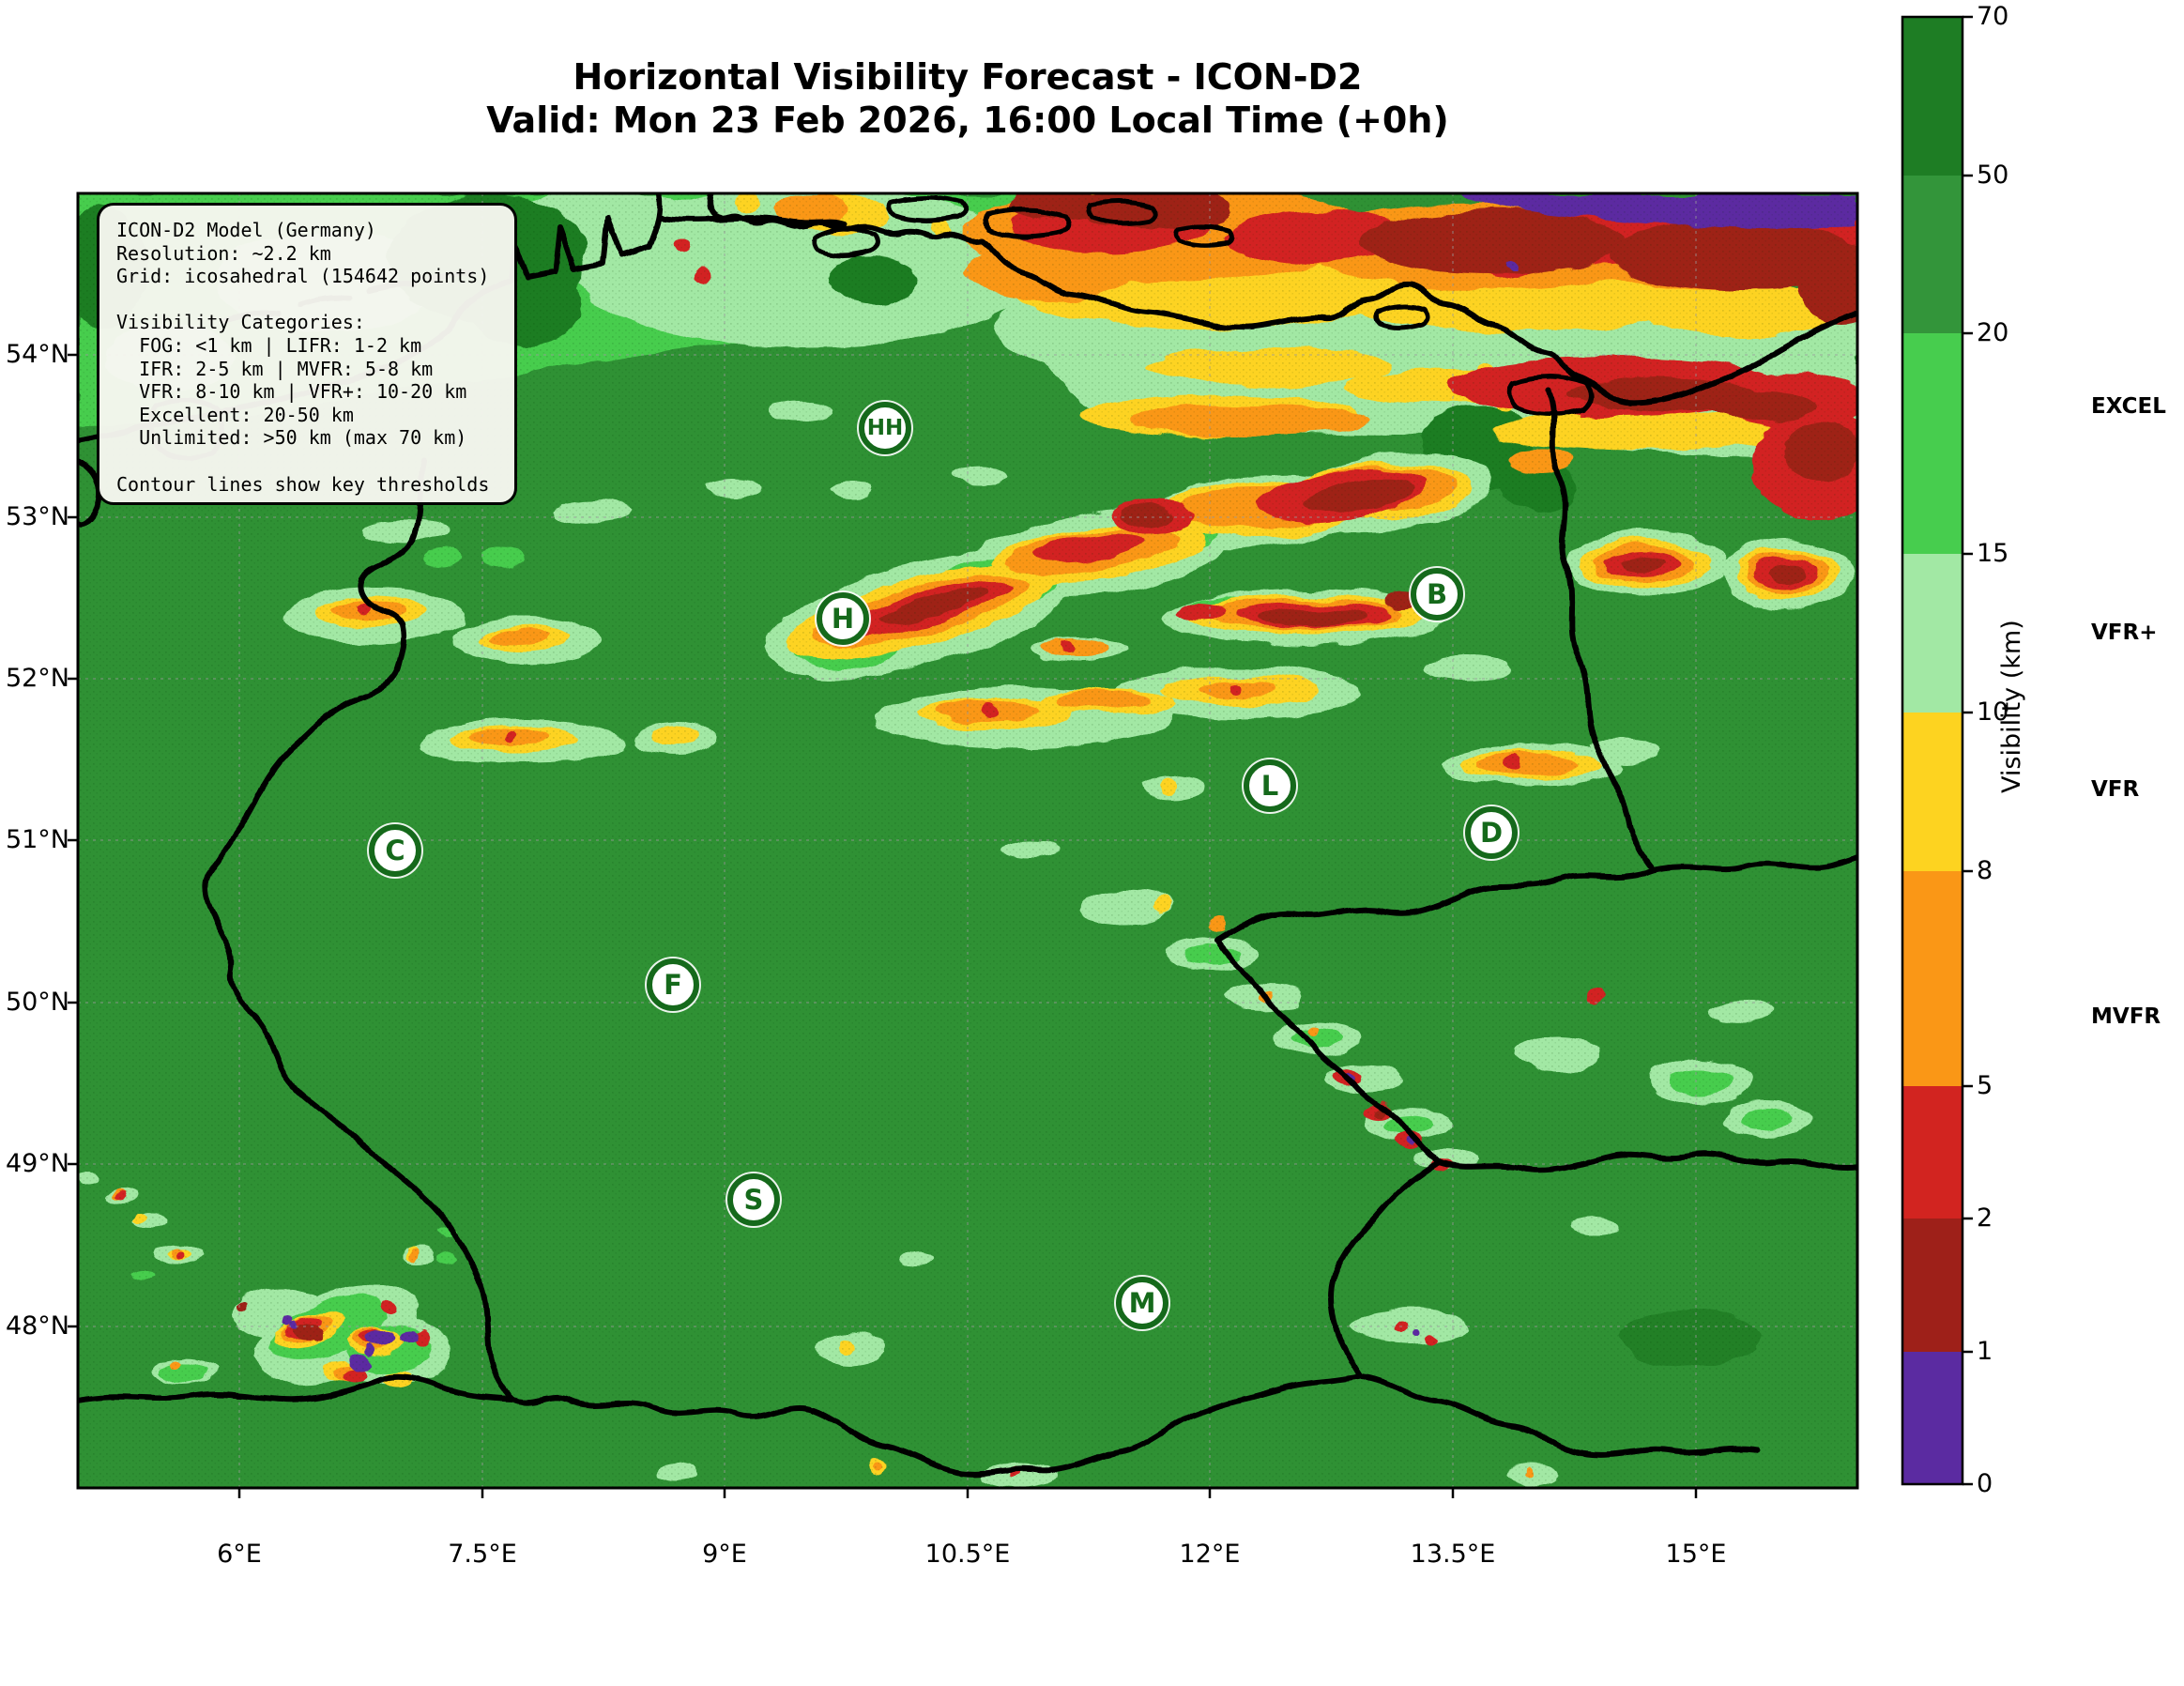  I want to click on info-line: Resolution: ~2.2 km, so click(223, 253).